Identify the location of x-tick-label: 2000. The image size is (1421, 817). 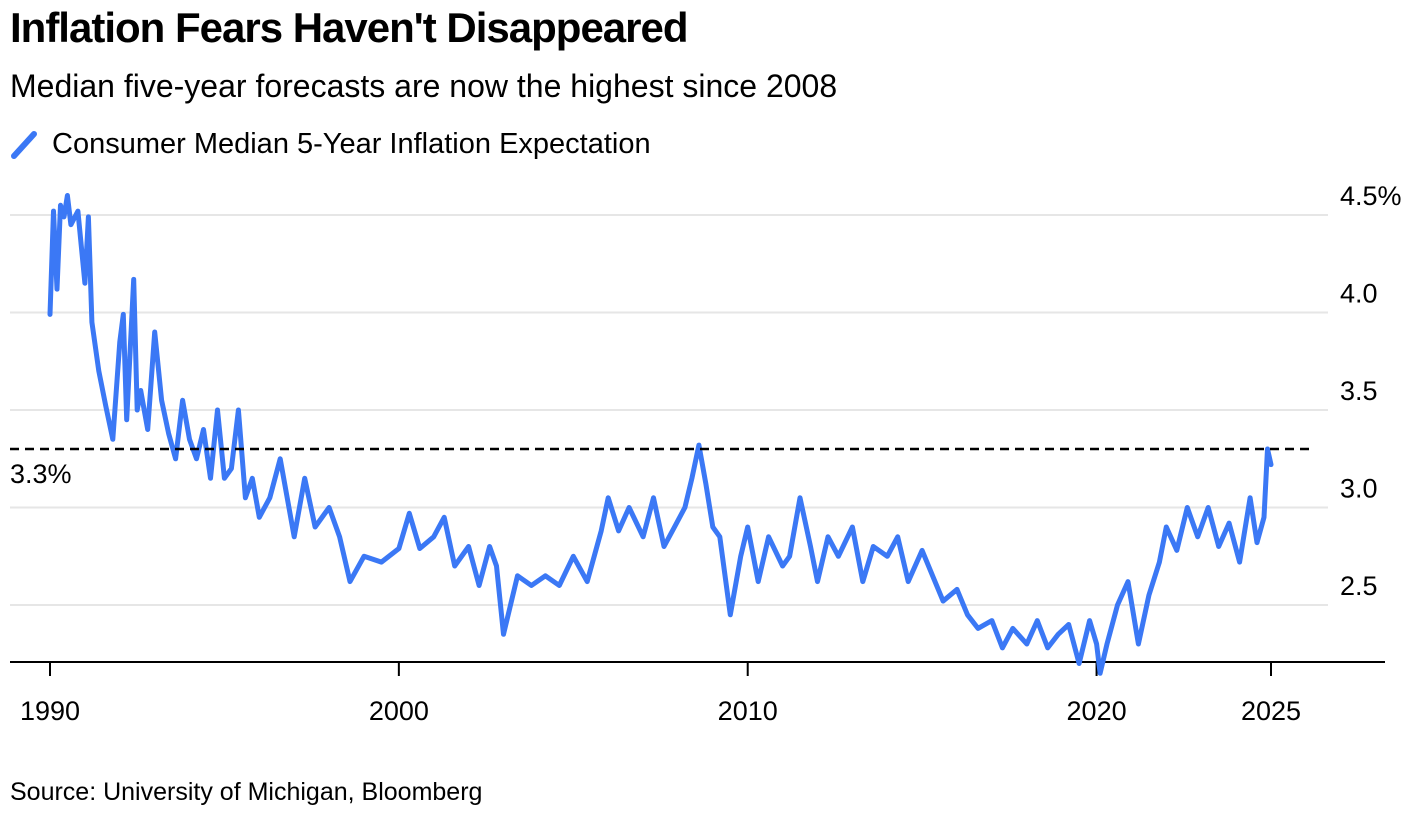
(399, 711).